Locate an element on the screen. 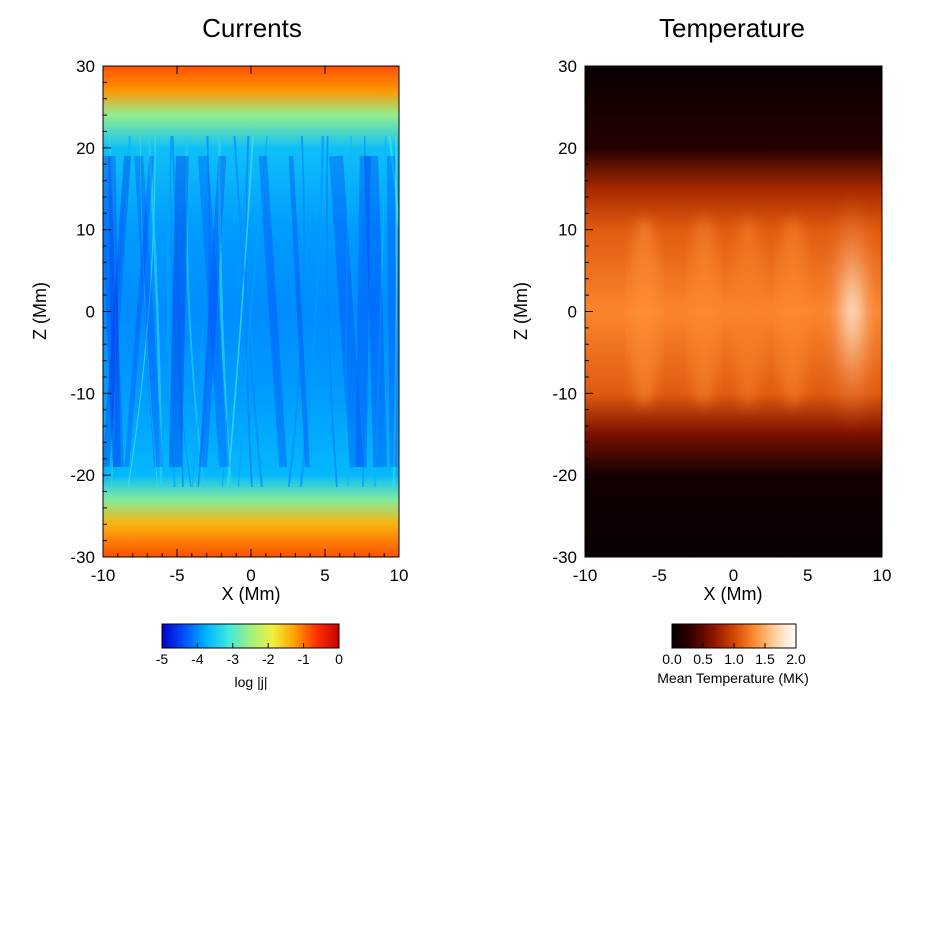 This screenshot has height=931, width=948. temperature-colorbar-tick-label: 0.5 is located at coordinates (703, 659).